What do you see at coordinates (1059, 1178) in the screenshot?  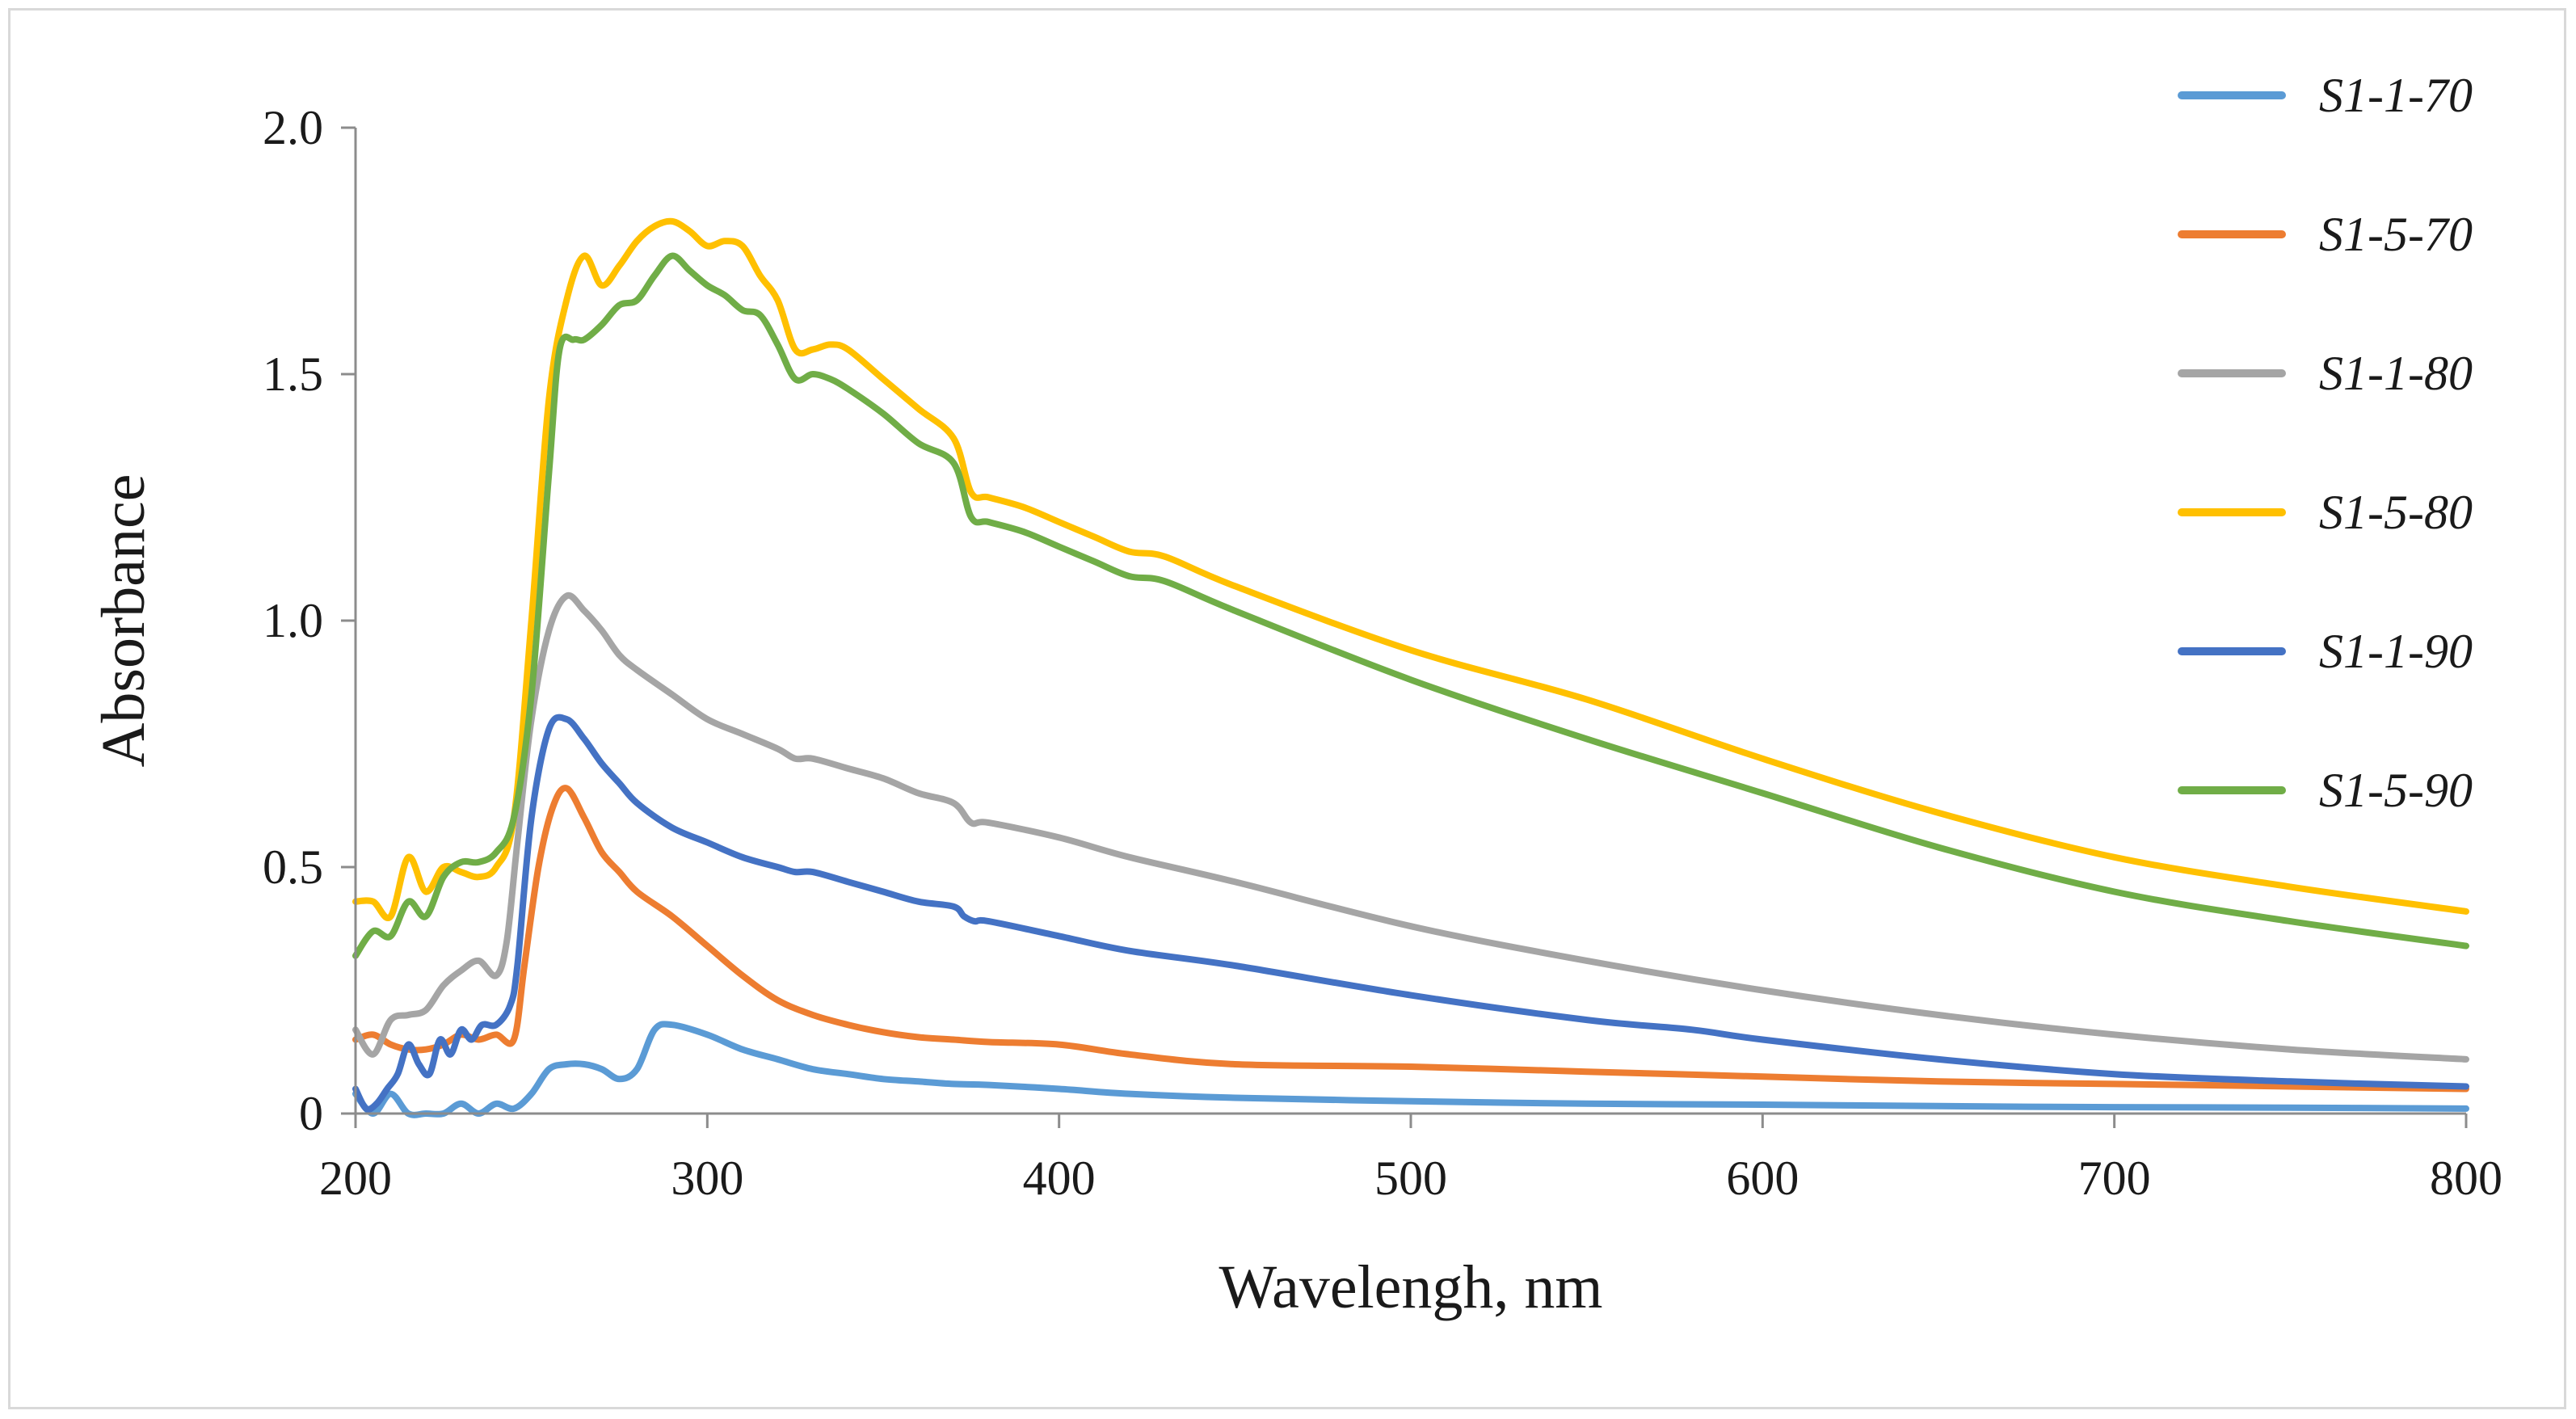 I see `x-tick-label: 400` at bounding box center [1059, 1178].